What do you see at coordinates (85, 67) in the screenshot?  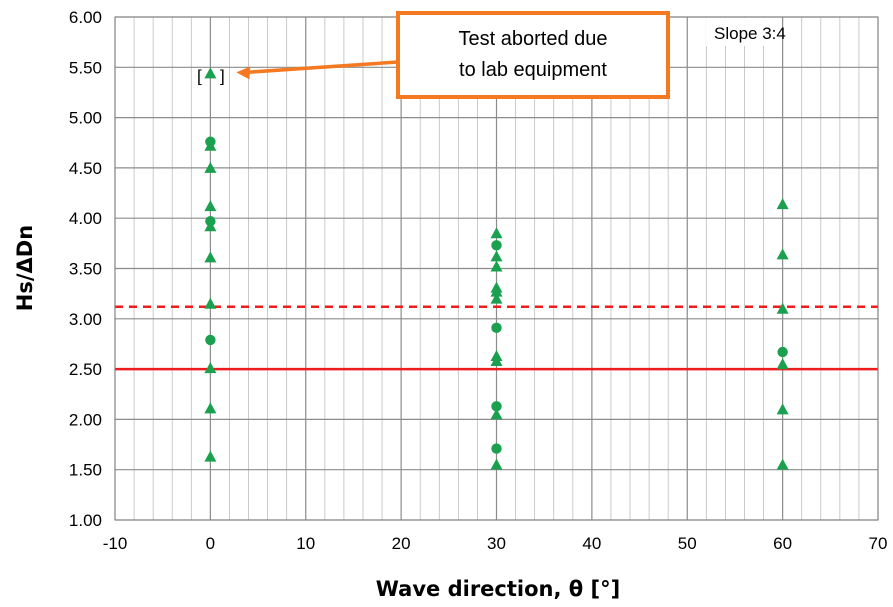 I see `y-tick-label: 5.50` at bounding box center [85, 67].